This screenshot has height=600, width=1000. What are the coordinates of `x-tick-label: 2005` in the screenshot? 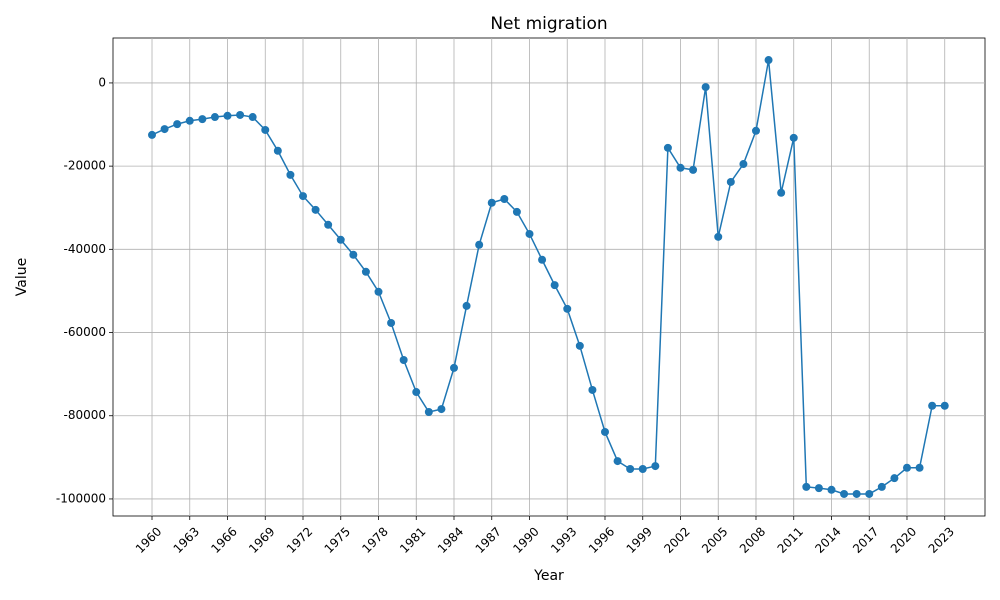 It's located at (714, 539).